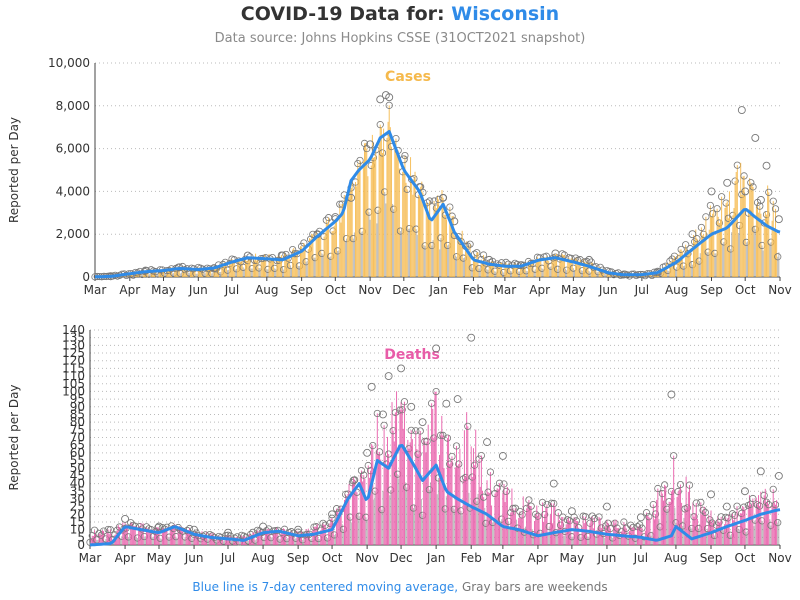  What do you see at coordinates (77, 461) in the screenshot?
I see `deaths-ytick-label: 55` at bounding box center [77, 461].